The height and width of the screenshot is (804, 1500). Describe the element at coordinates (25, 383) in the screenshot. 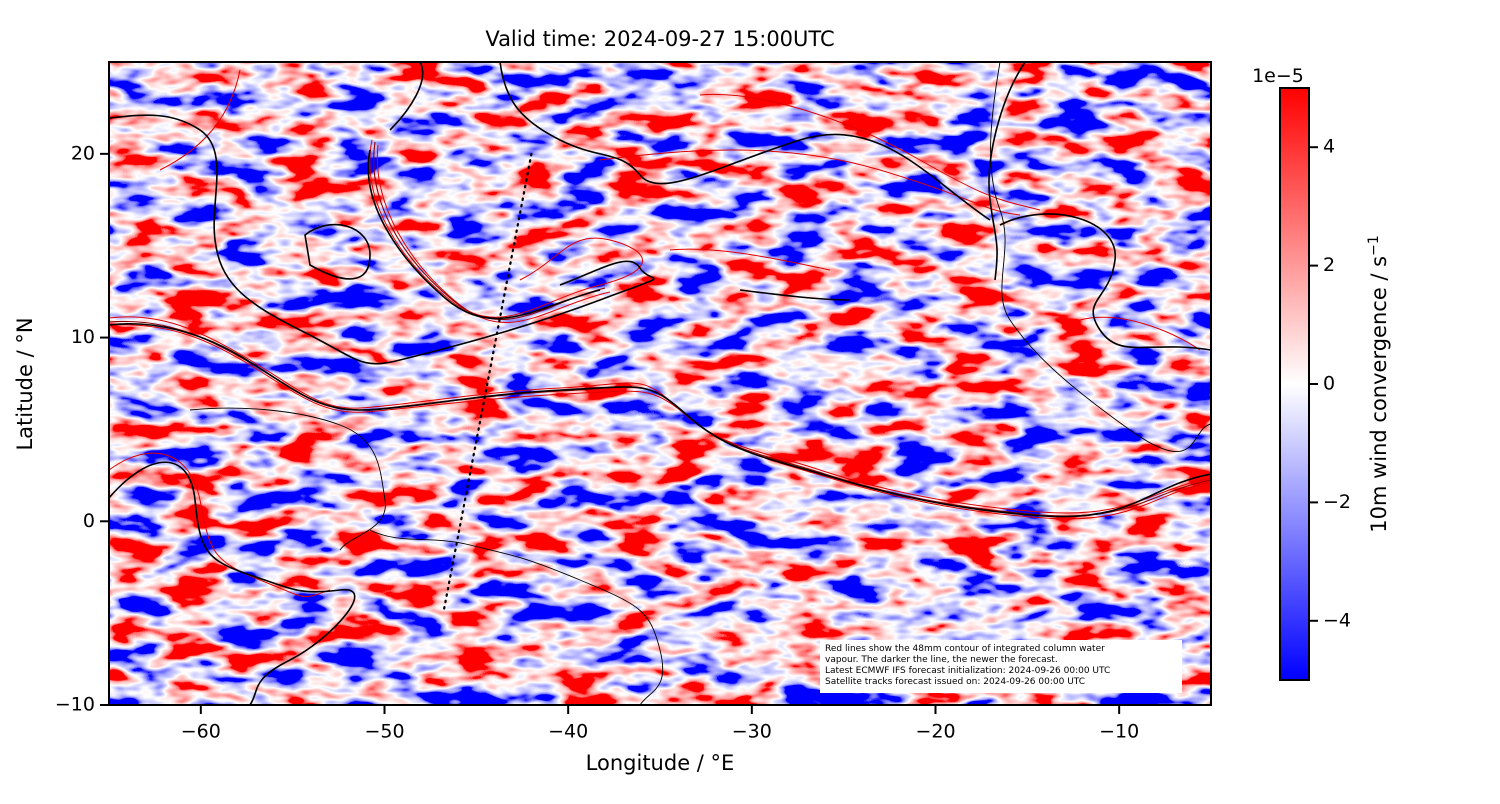

I see `y-axis-label: Latitude / °N` at that location.